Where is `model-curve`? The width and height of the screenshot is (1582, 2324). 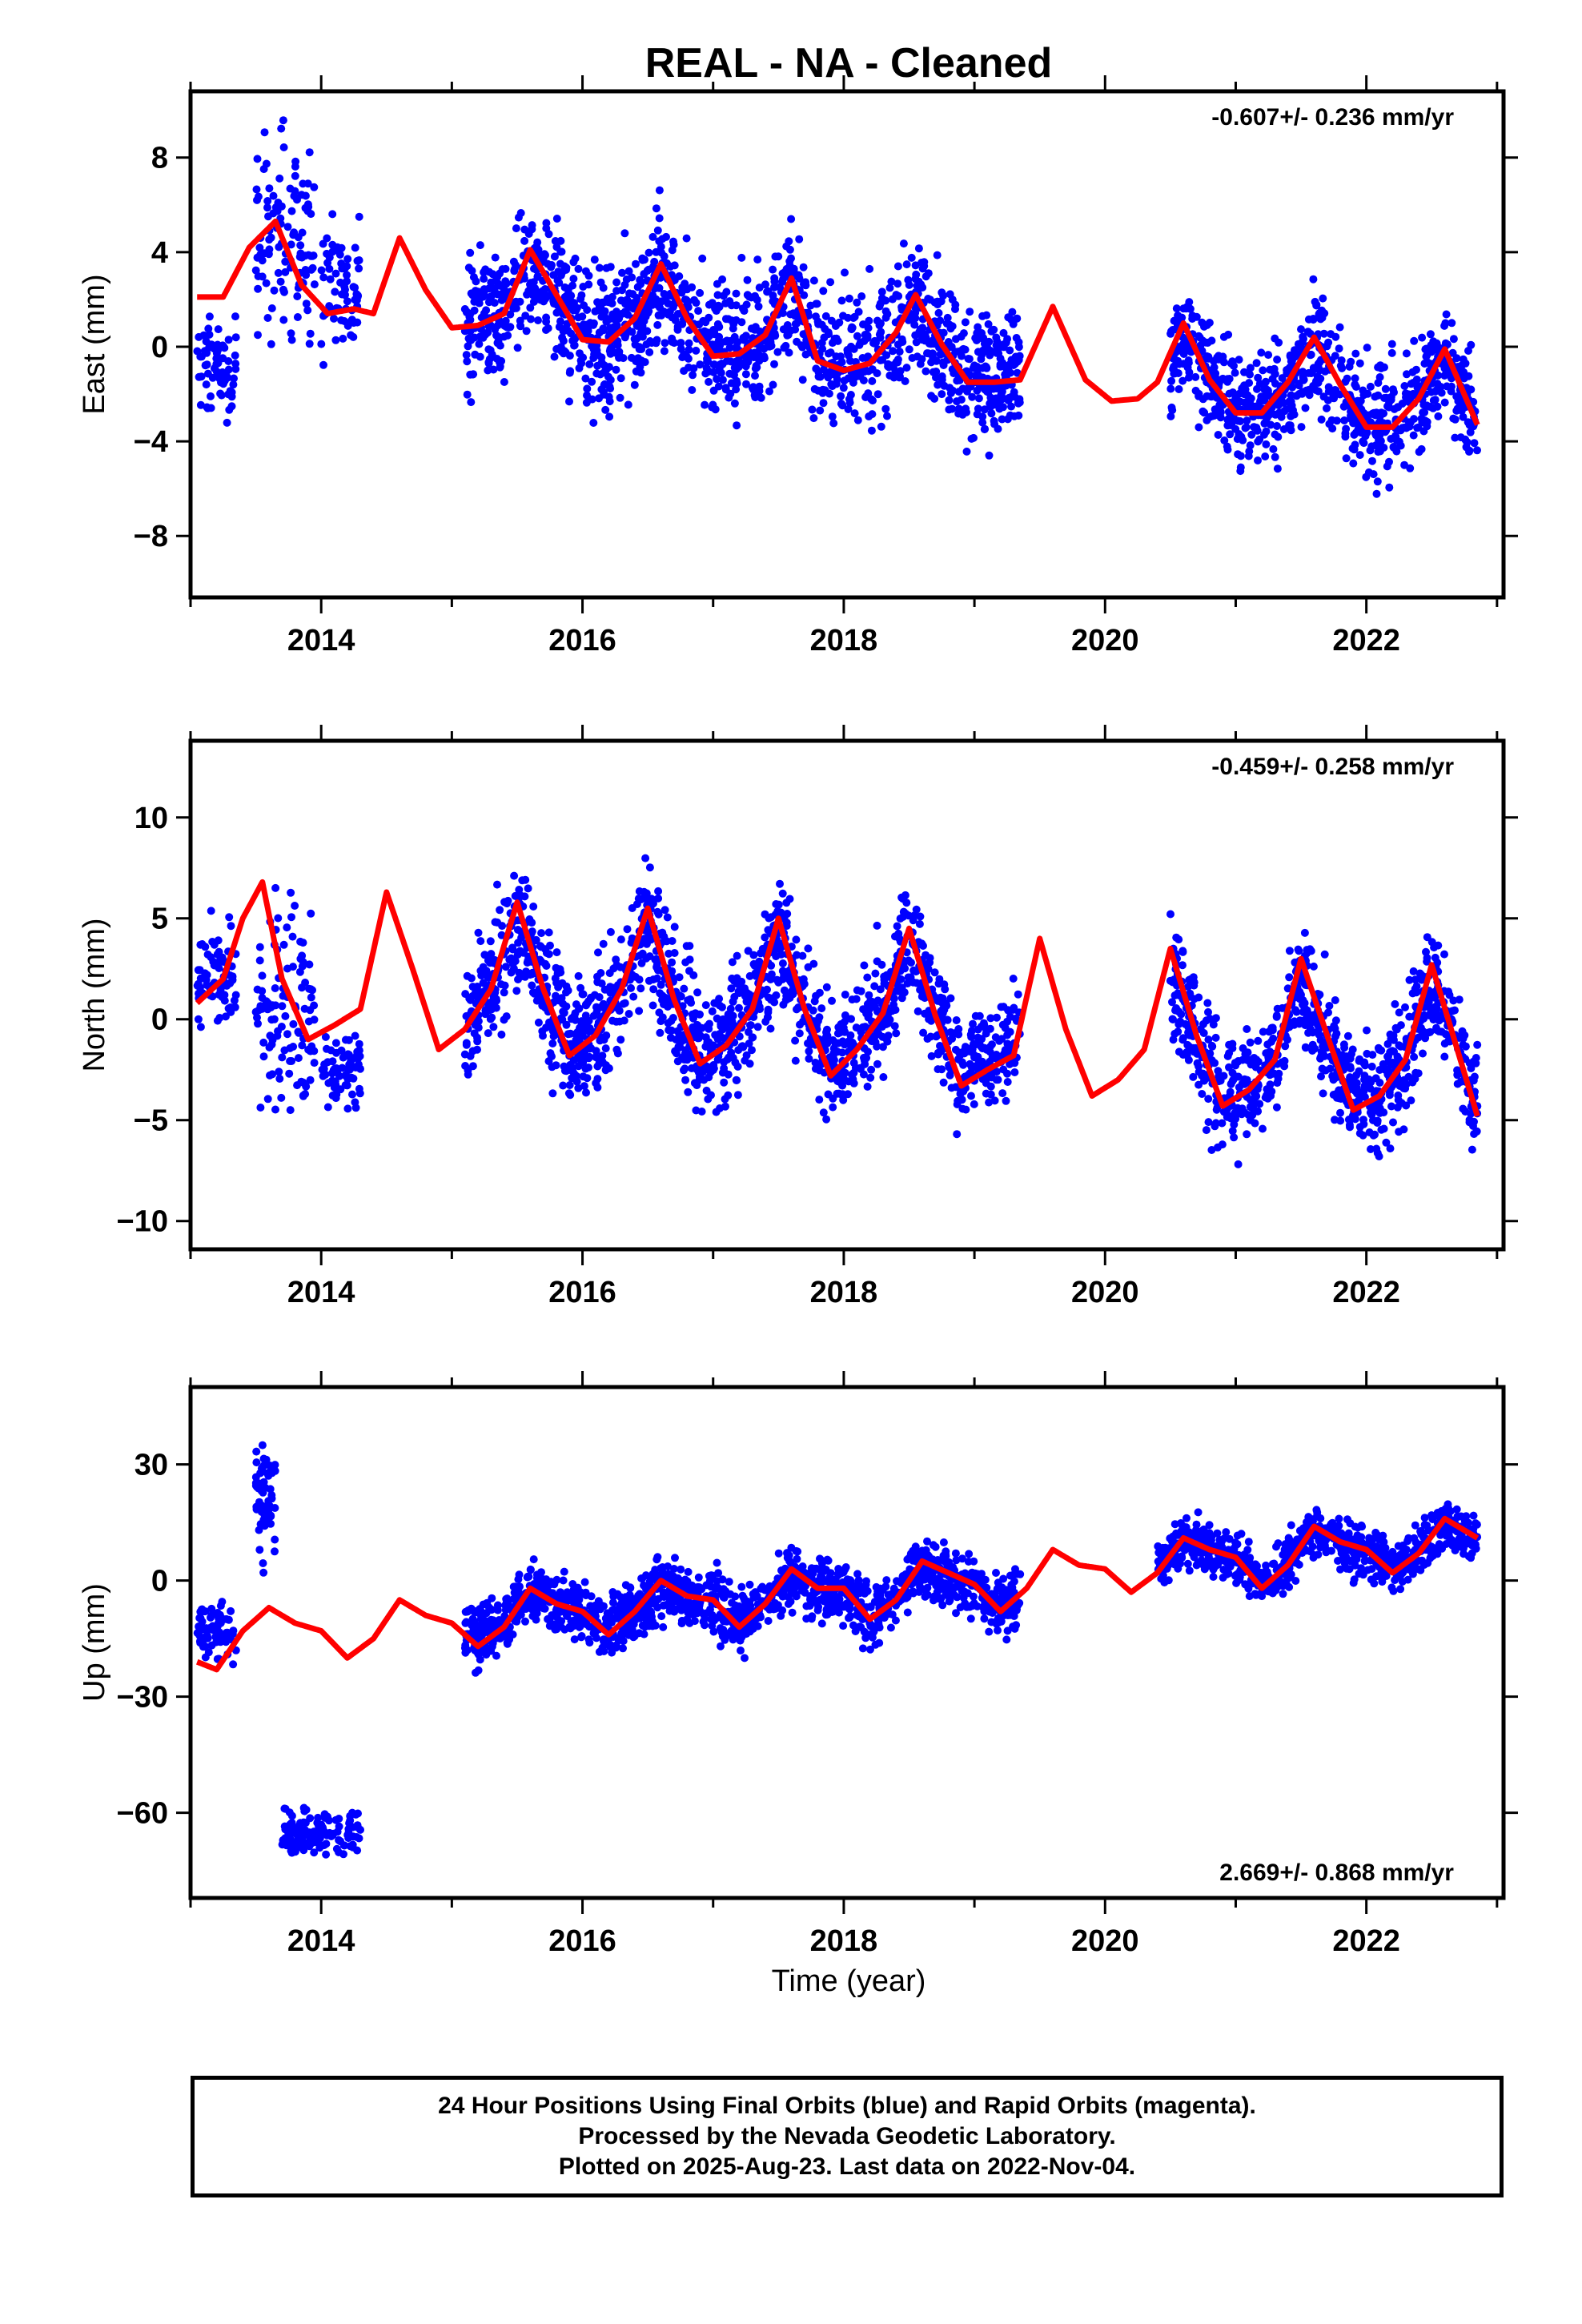
model-curve is located at coordinates (838, 324).